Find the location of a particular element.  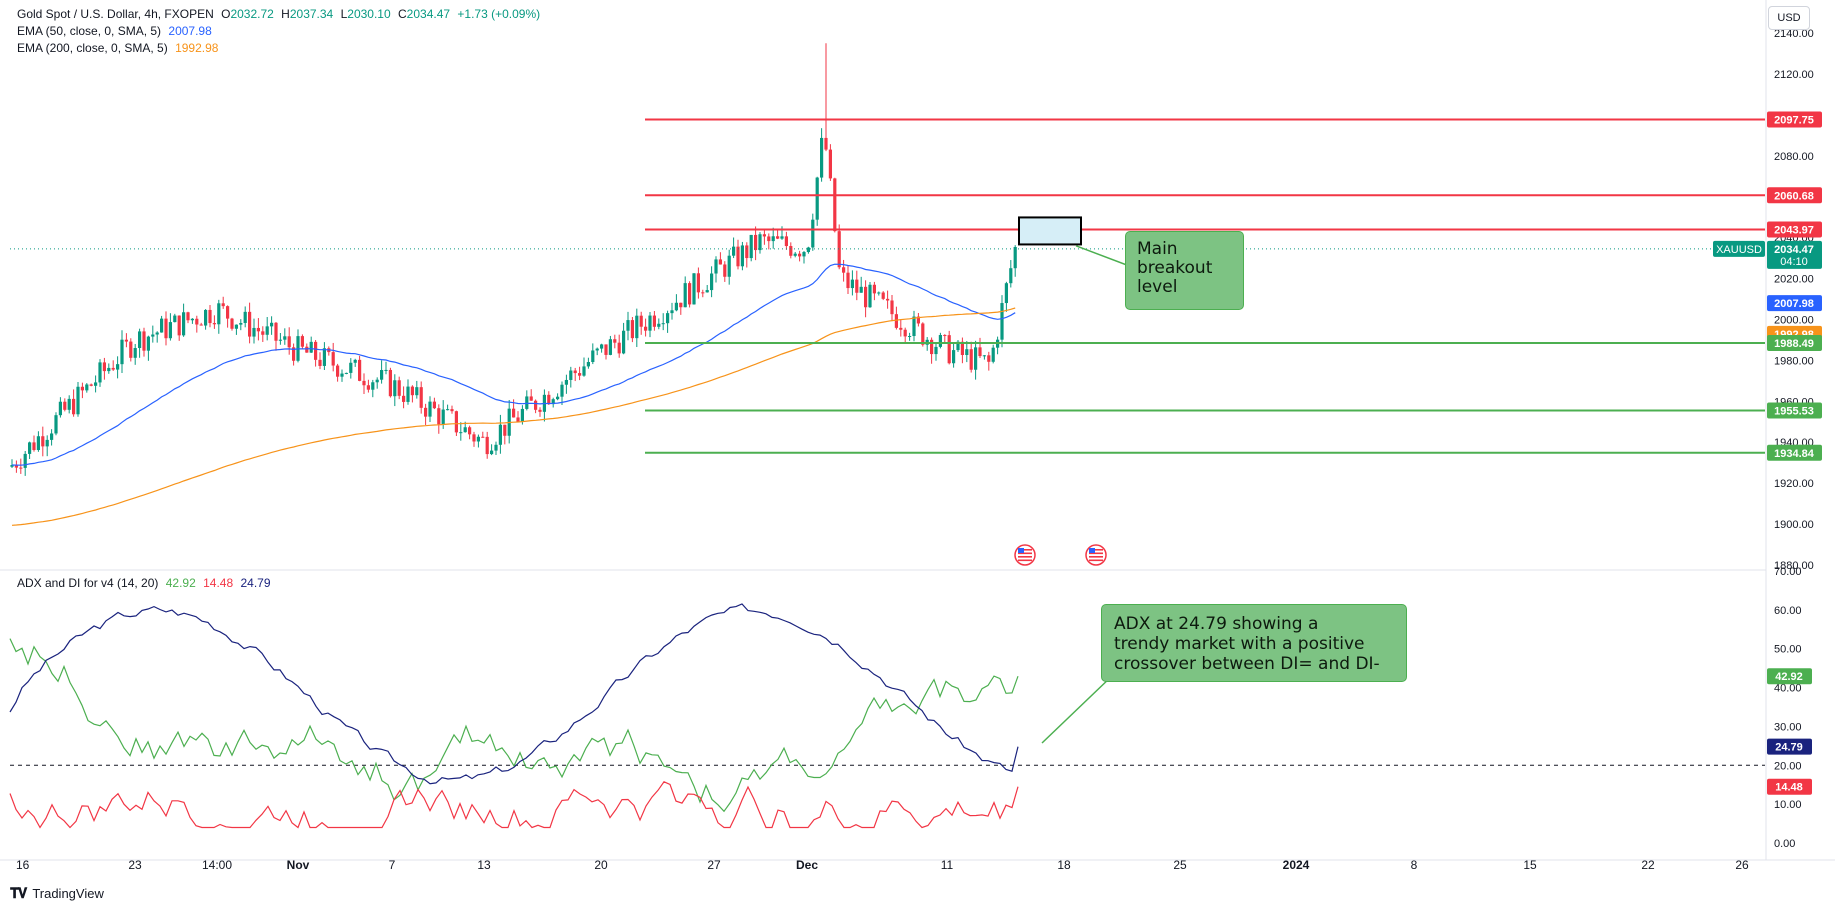

adx-axis-tick: 50.00 is located at coordinates (1788, 650).